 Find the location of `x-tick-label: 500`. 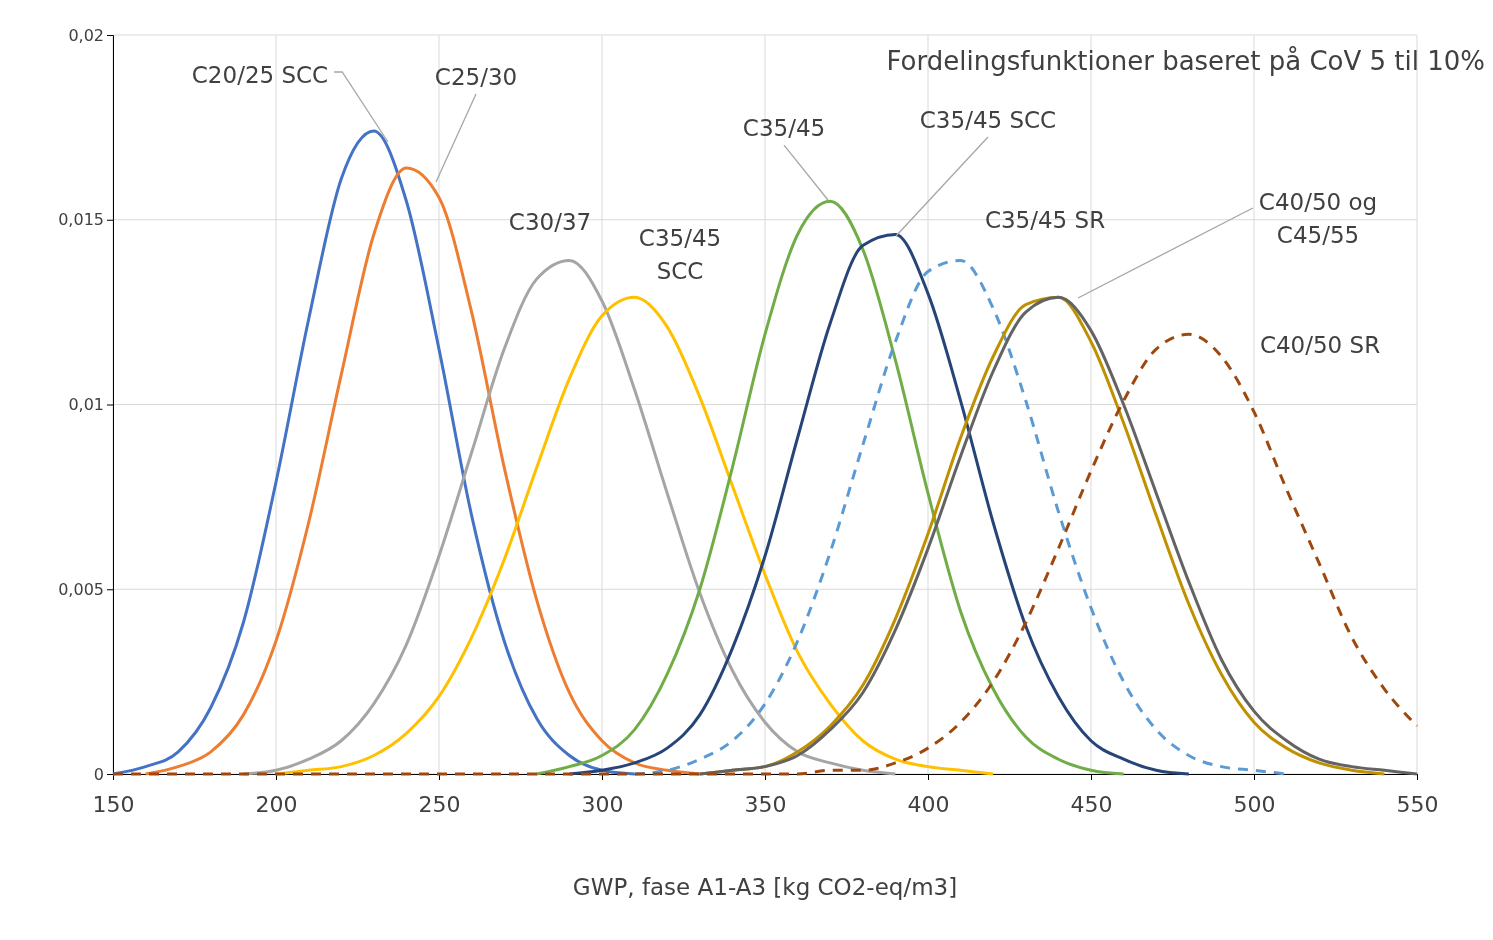

x-tick-label: 500 is located at coordinates (1254, 804).